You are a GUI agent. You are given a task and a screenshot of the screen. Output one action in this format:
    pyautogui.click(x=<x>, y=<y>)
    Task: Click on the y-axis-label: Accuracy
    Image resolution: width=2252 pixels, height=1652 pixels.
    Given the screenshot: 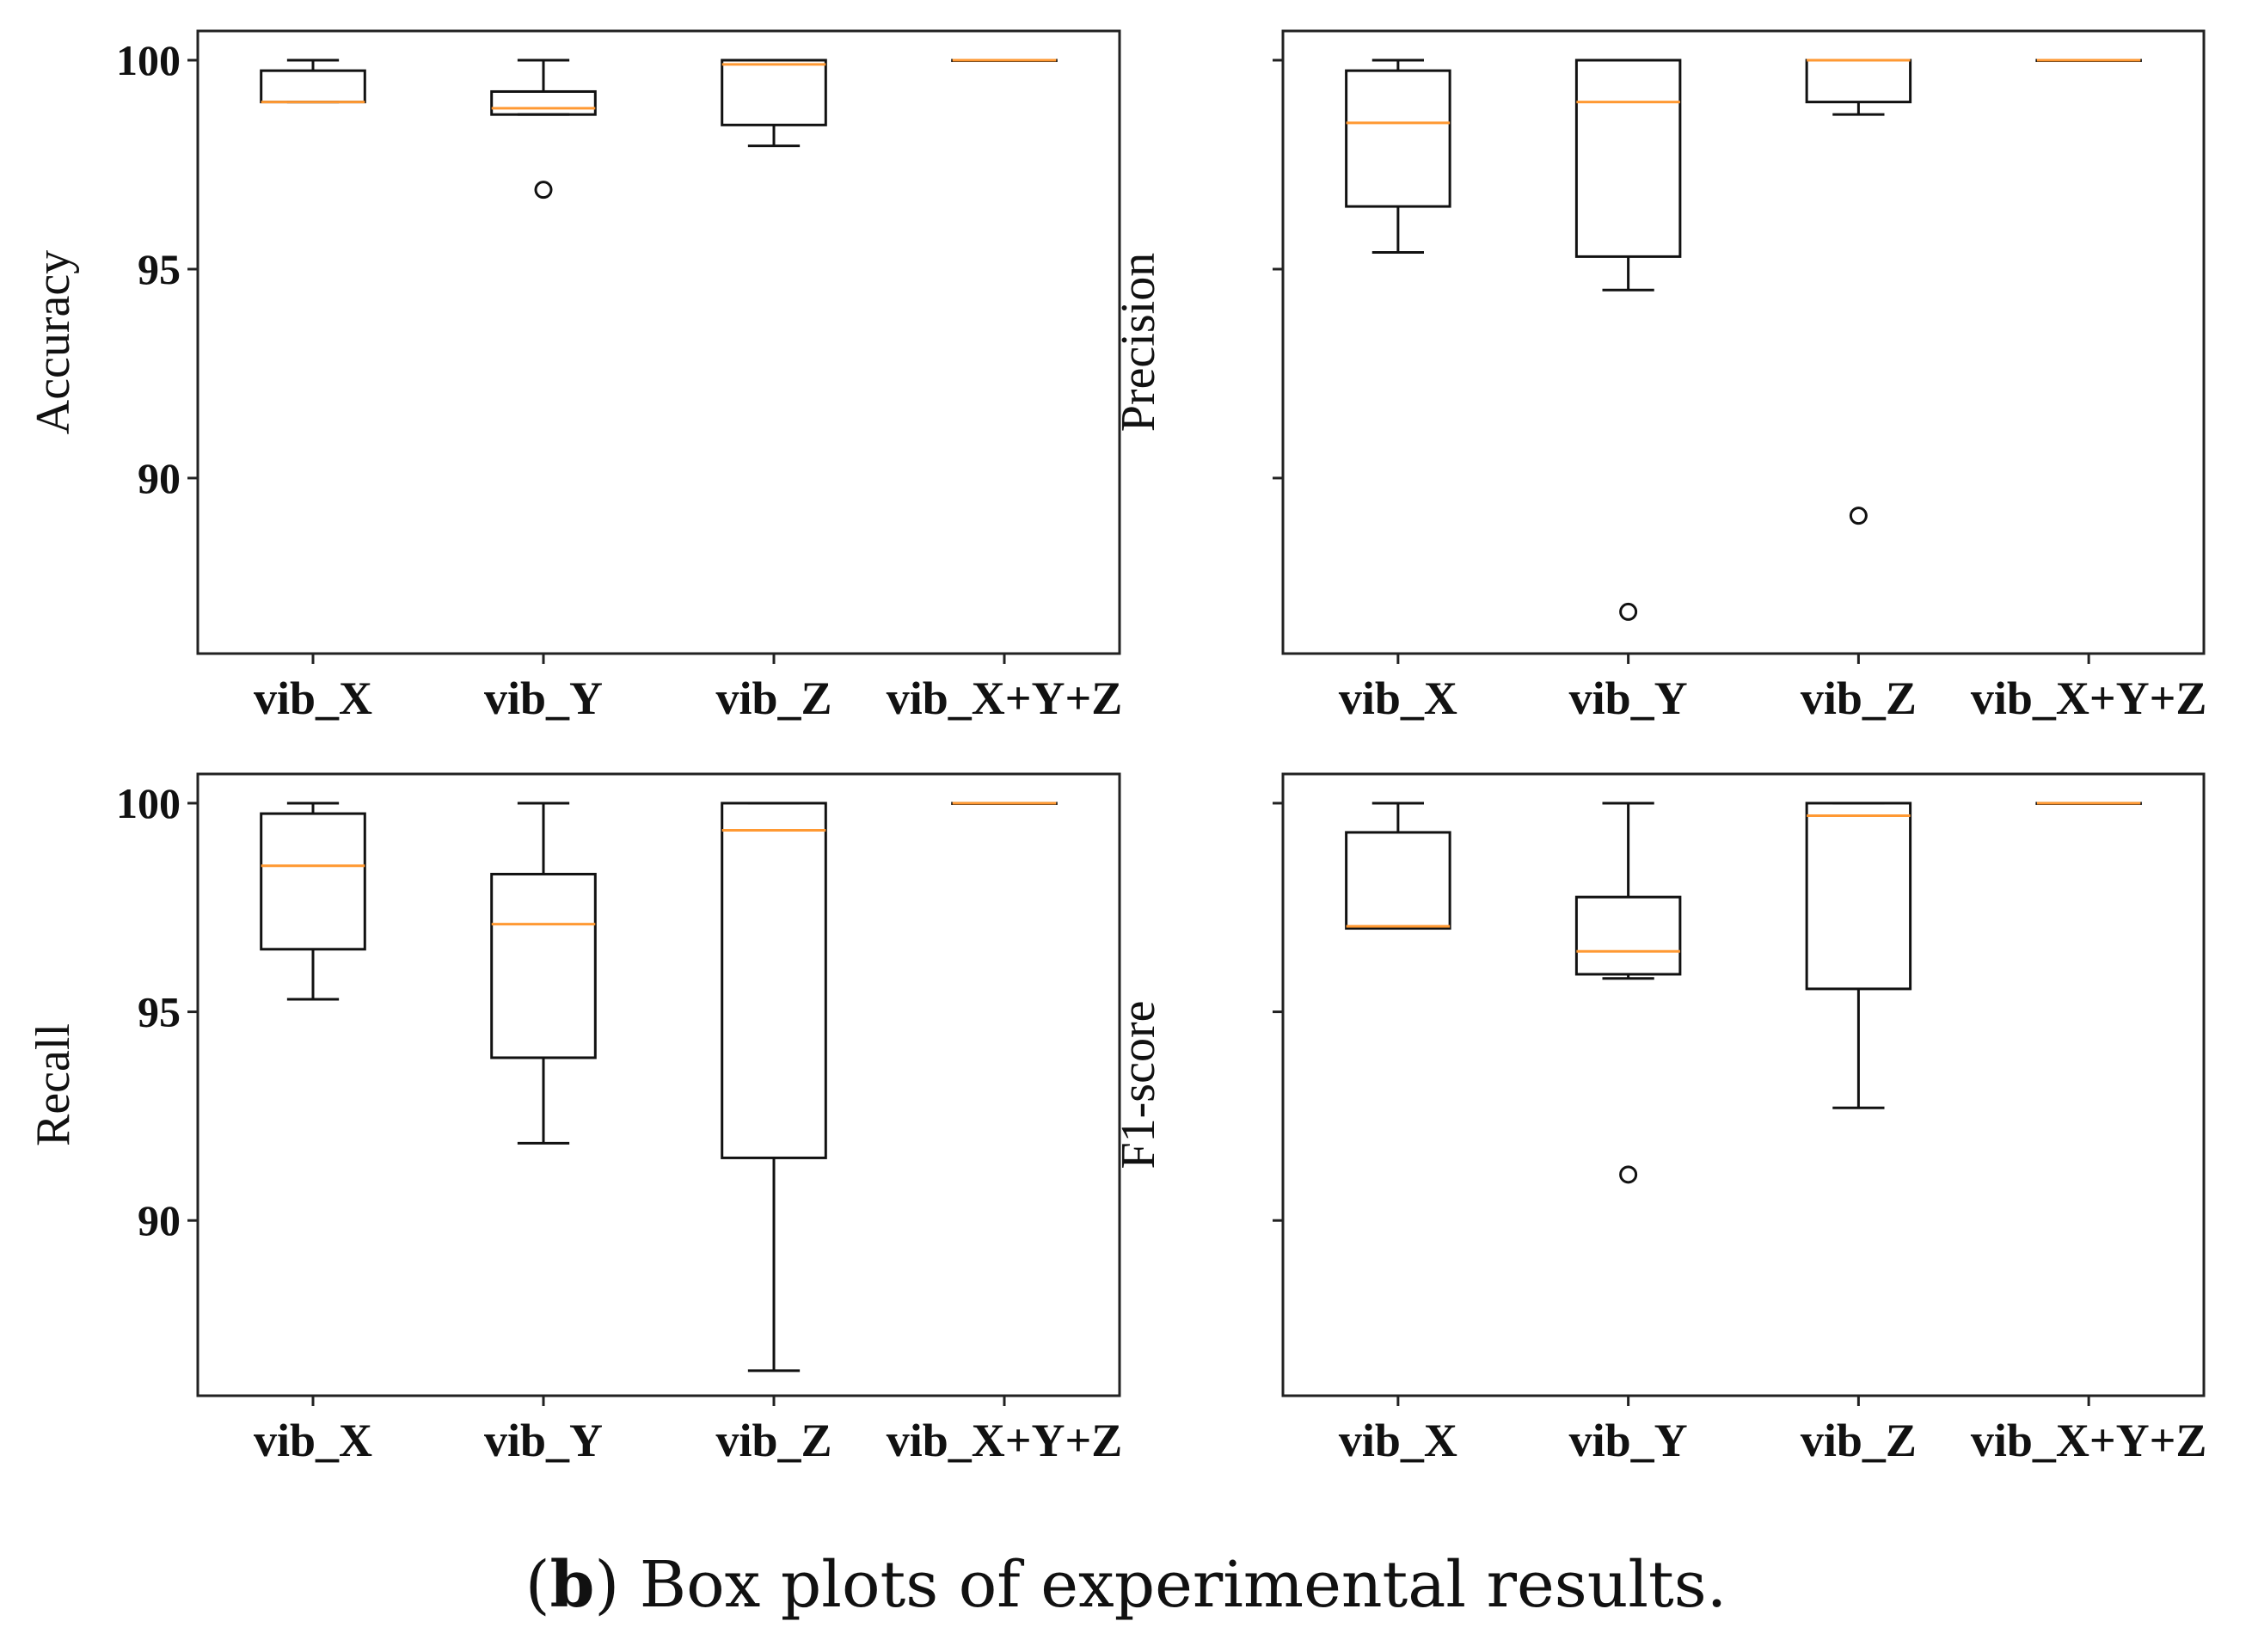 What is the action you would take?
    pyautogui.click(x=53, y=342)
    